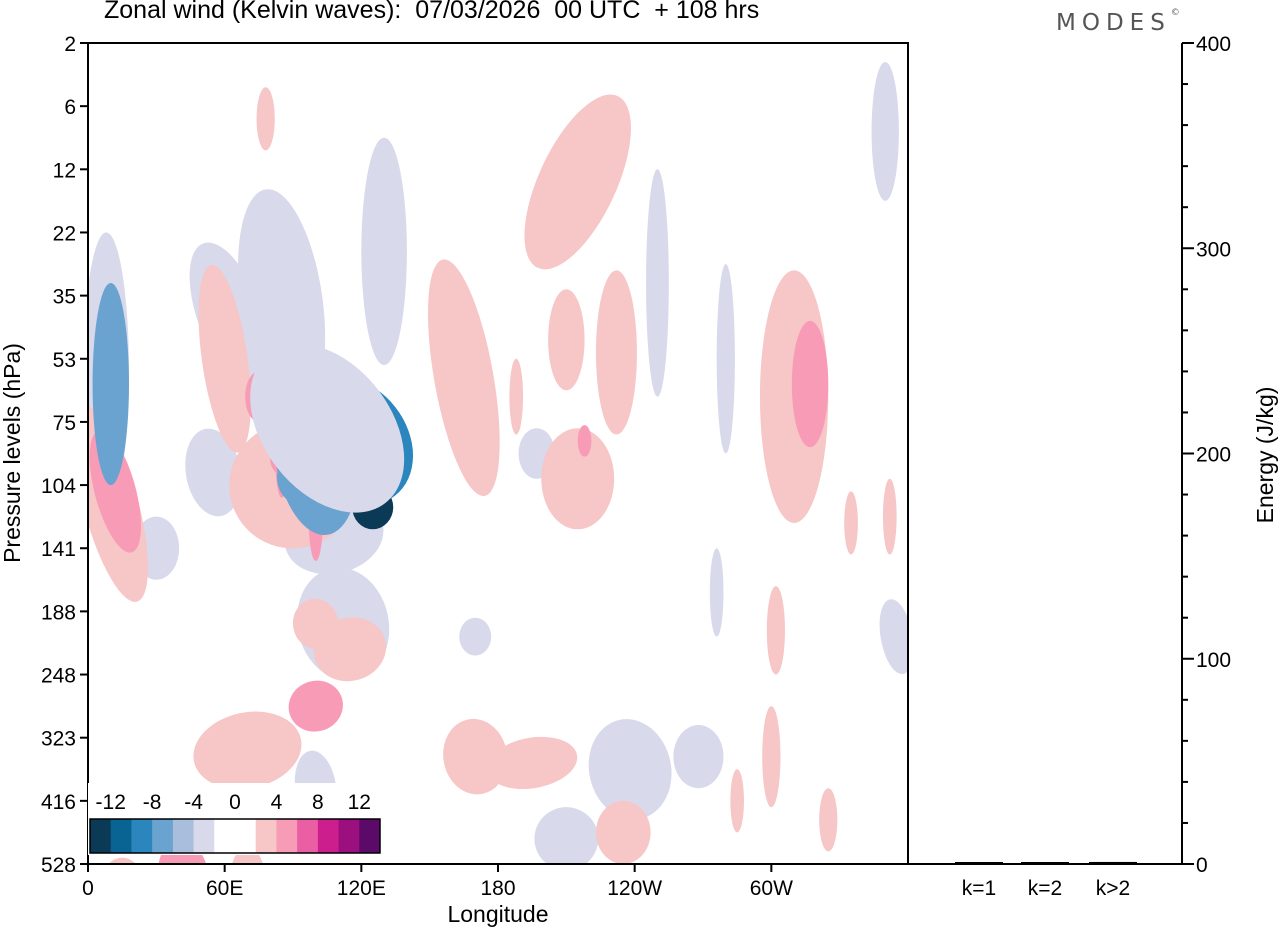 Image resolution: width=1280 pixels, height=930 pixels. I want to click on y-tick-label: 53, so click(64, 360).